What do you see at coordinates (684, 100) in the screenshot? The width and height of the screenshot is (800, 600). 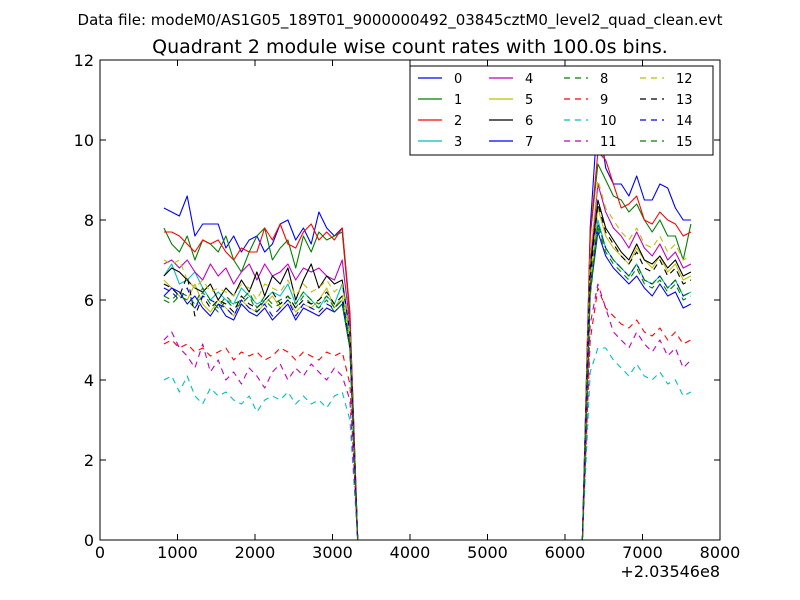 I see `legend-label-13: 13` at bounding box center [684, 100].